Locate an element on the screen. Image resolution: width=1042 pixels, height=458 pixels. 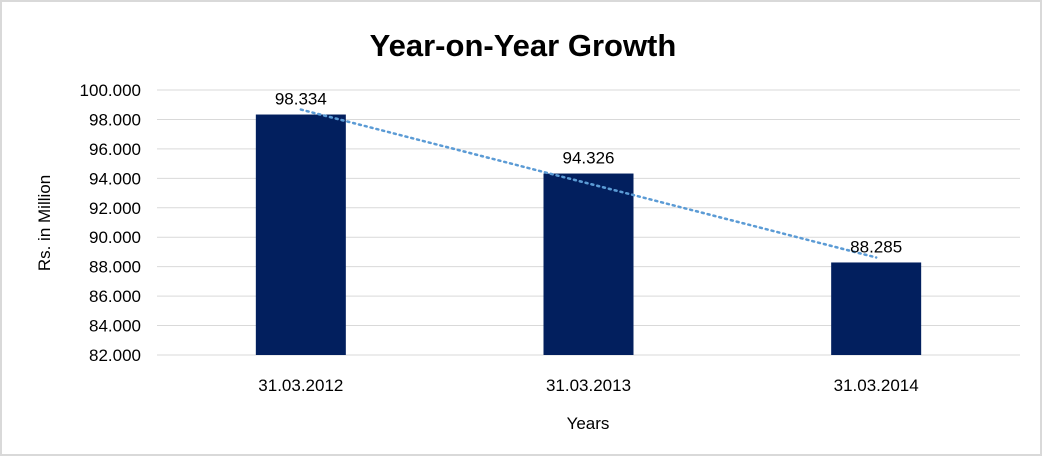
x-tick-label: 31.03.2014 is located at coordinates (876, 385).